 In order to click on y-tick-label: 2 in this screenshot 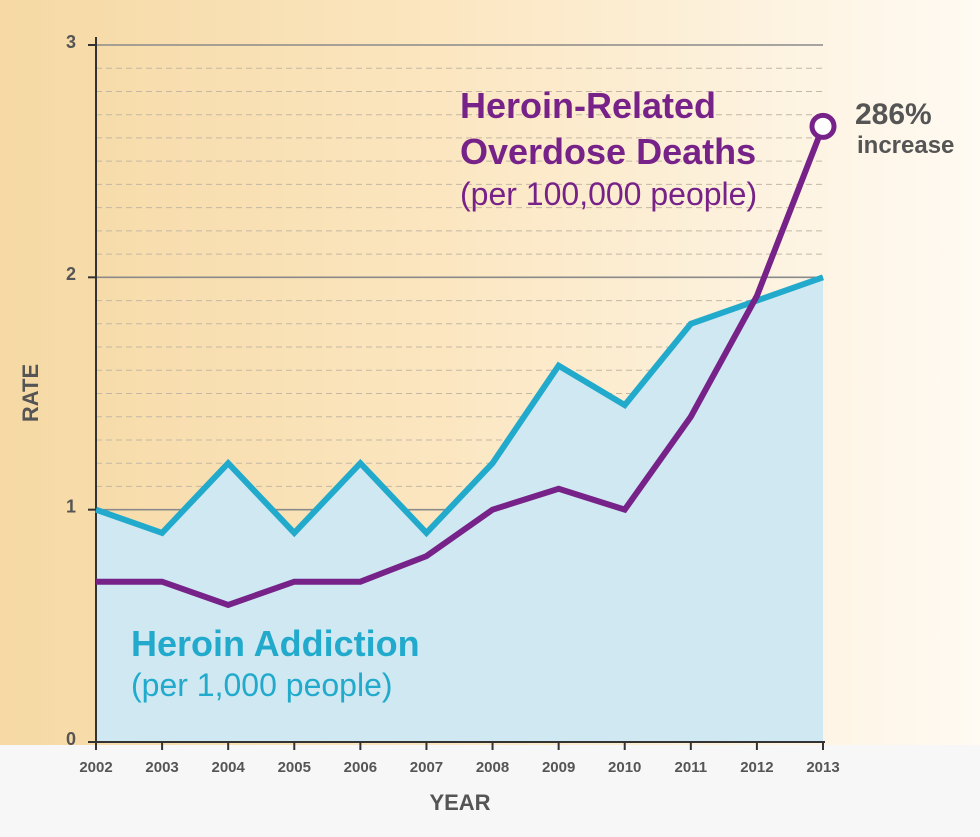, I will do `click(71, 274)`.